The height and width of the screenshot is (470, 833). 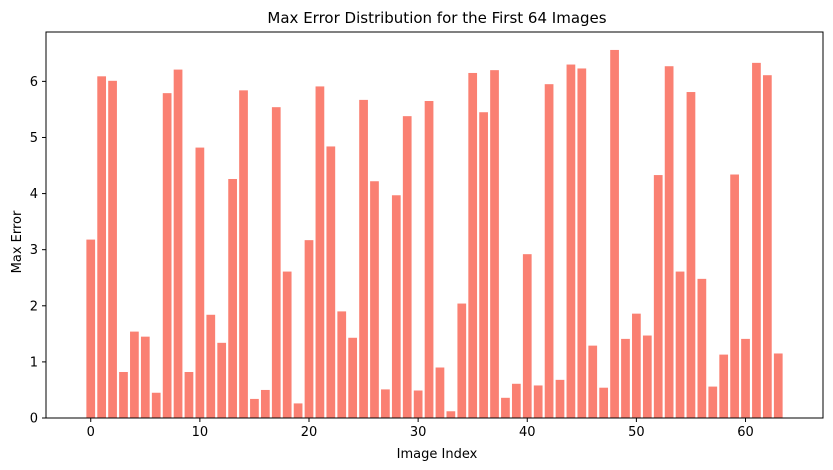 What do you see at coordinates (17, 241) in the screenshot?
I see `y-axis-label: Max Error` at bounding box center [17, 241].